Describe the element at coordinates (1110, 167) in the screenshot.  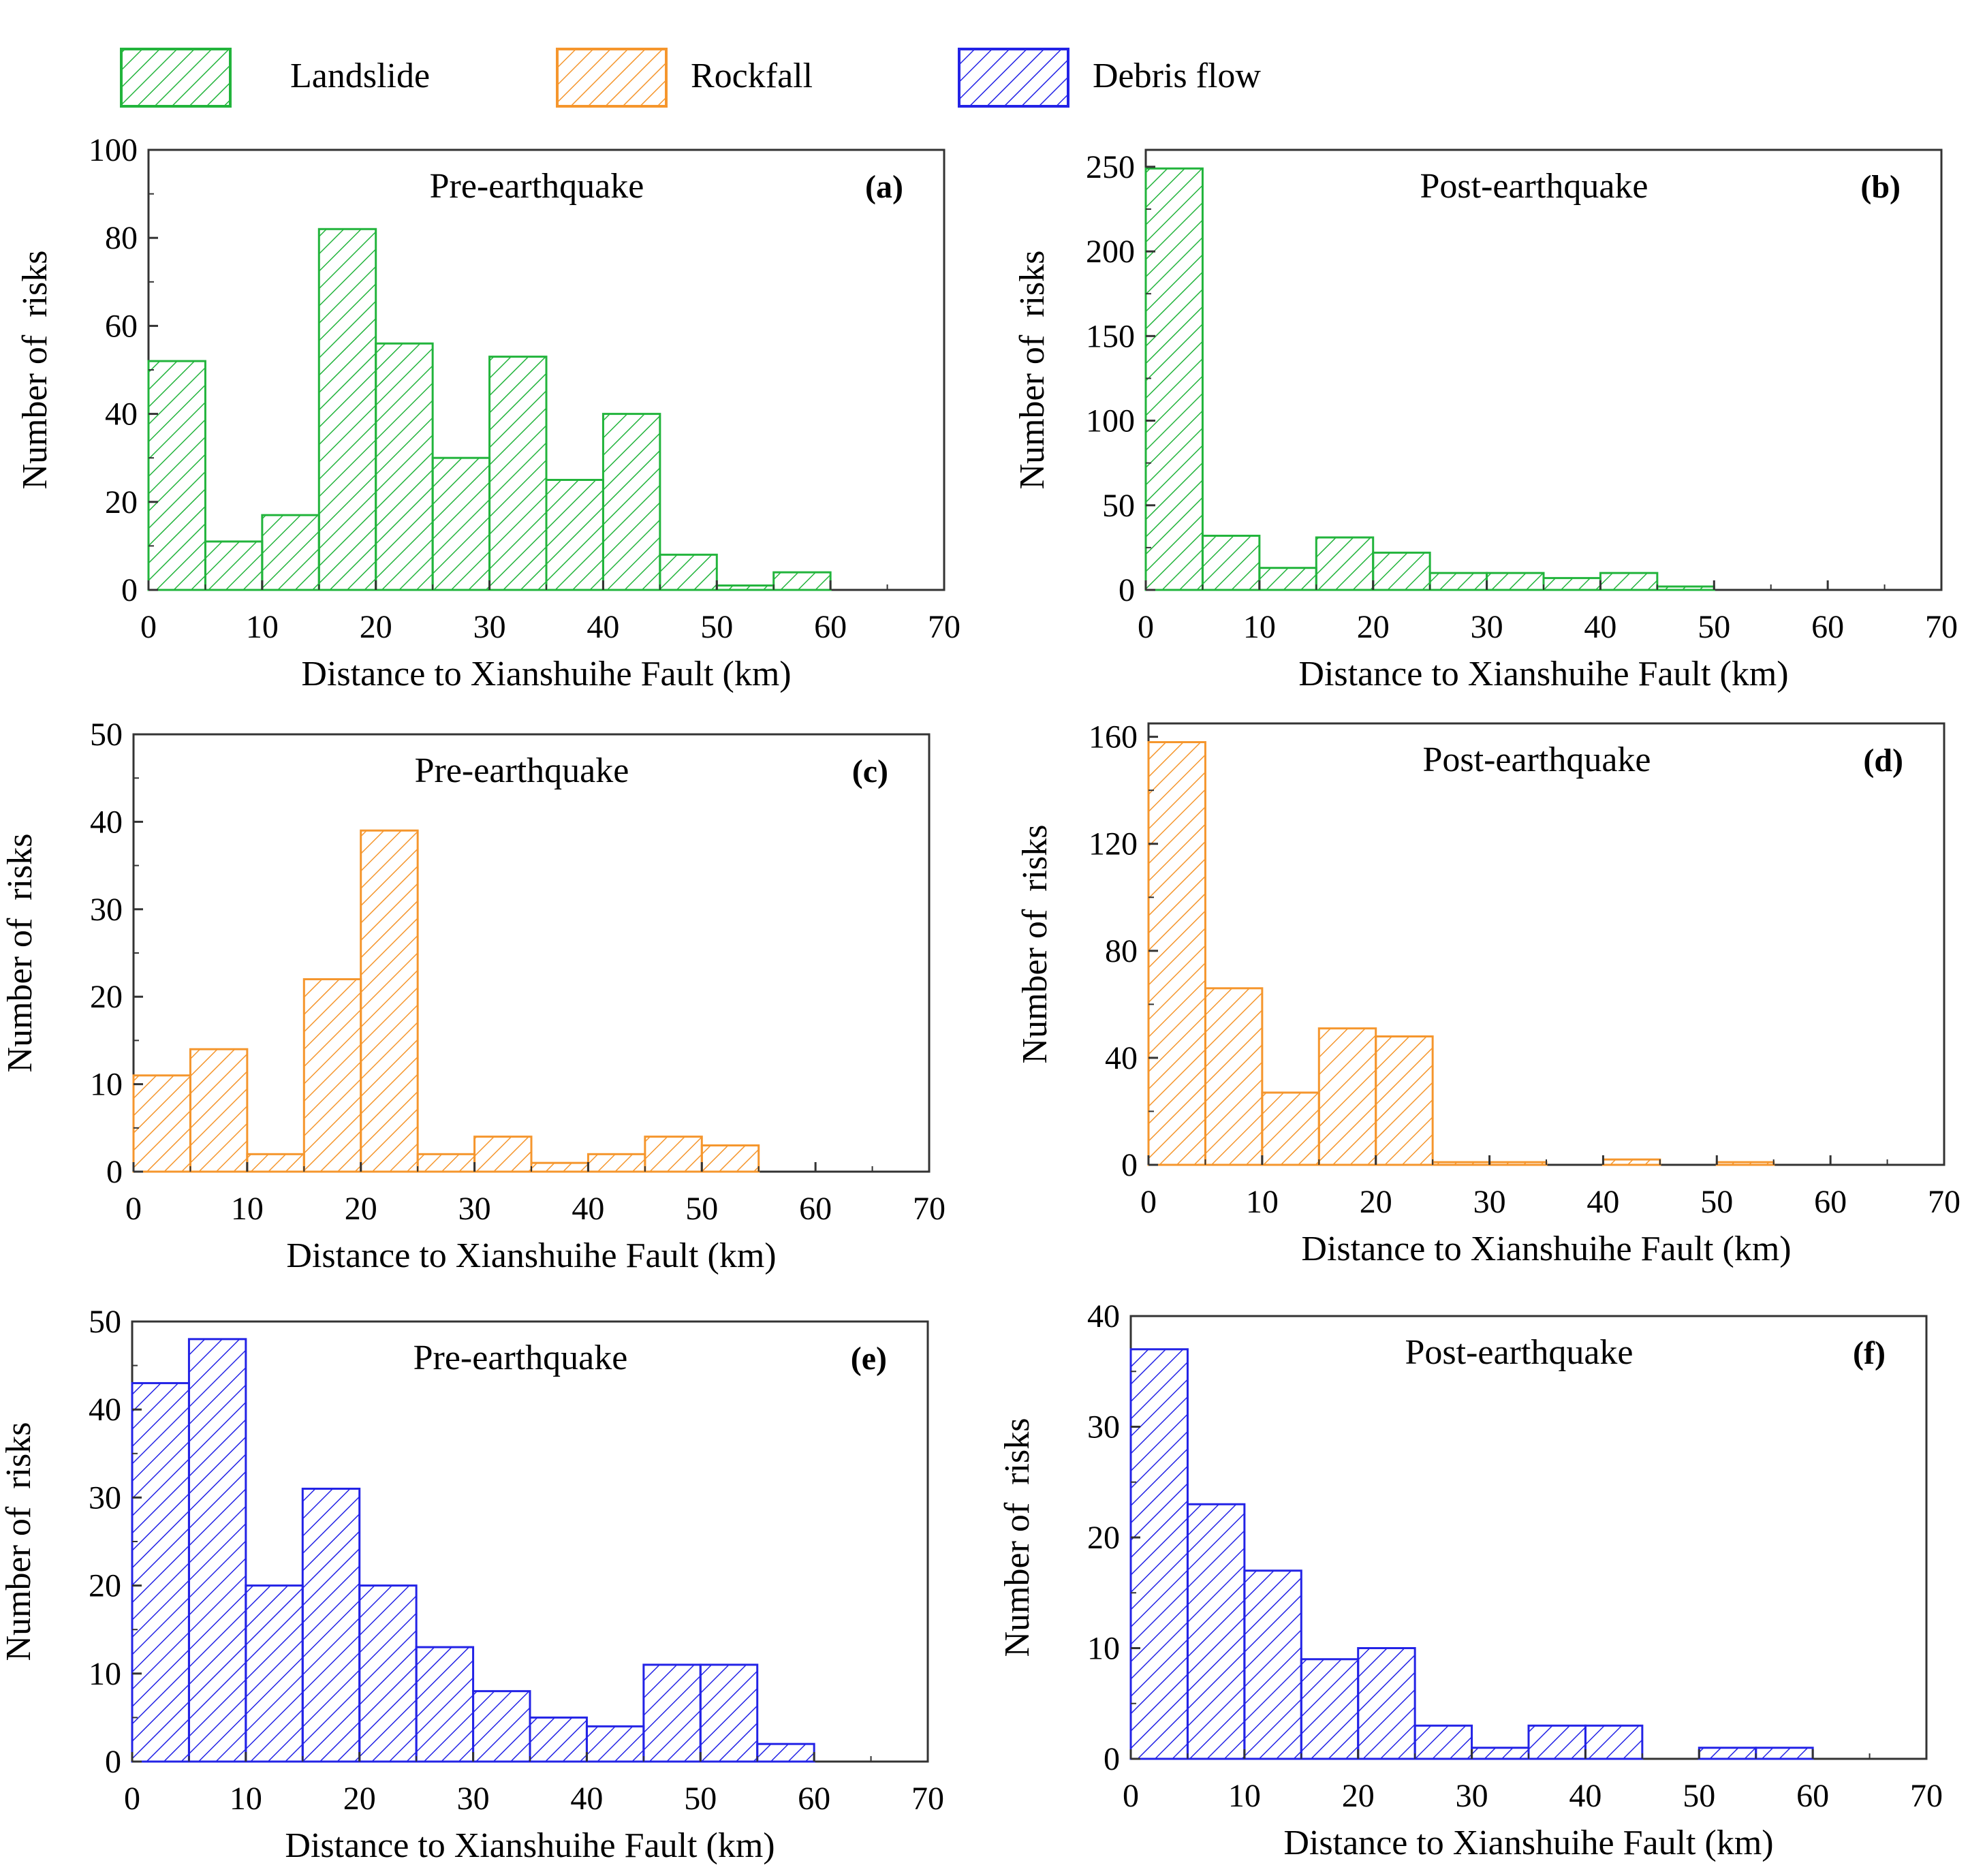
I see `y-tick-label: 250` at that location.